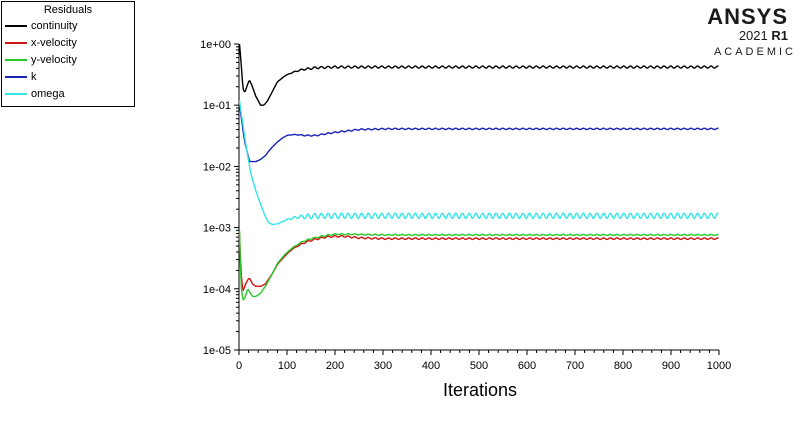 This screenshot has height=436, width=800. Describe the element at coordinates (34, 76) in the screenshot. I see `legend-label-k: k` at that location.